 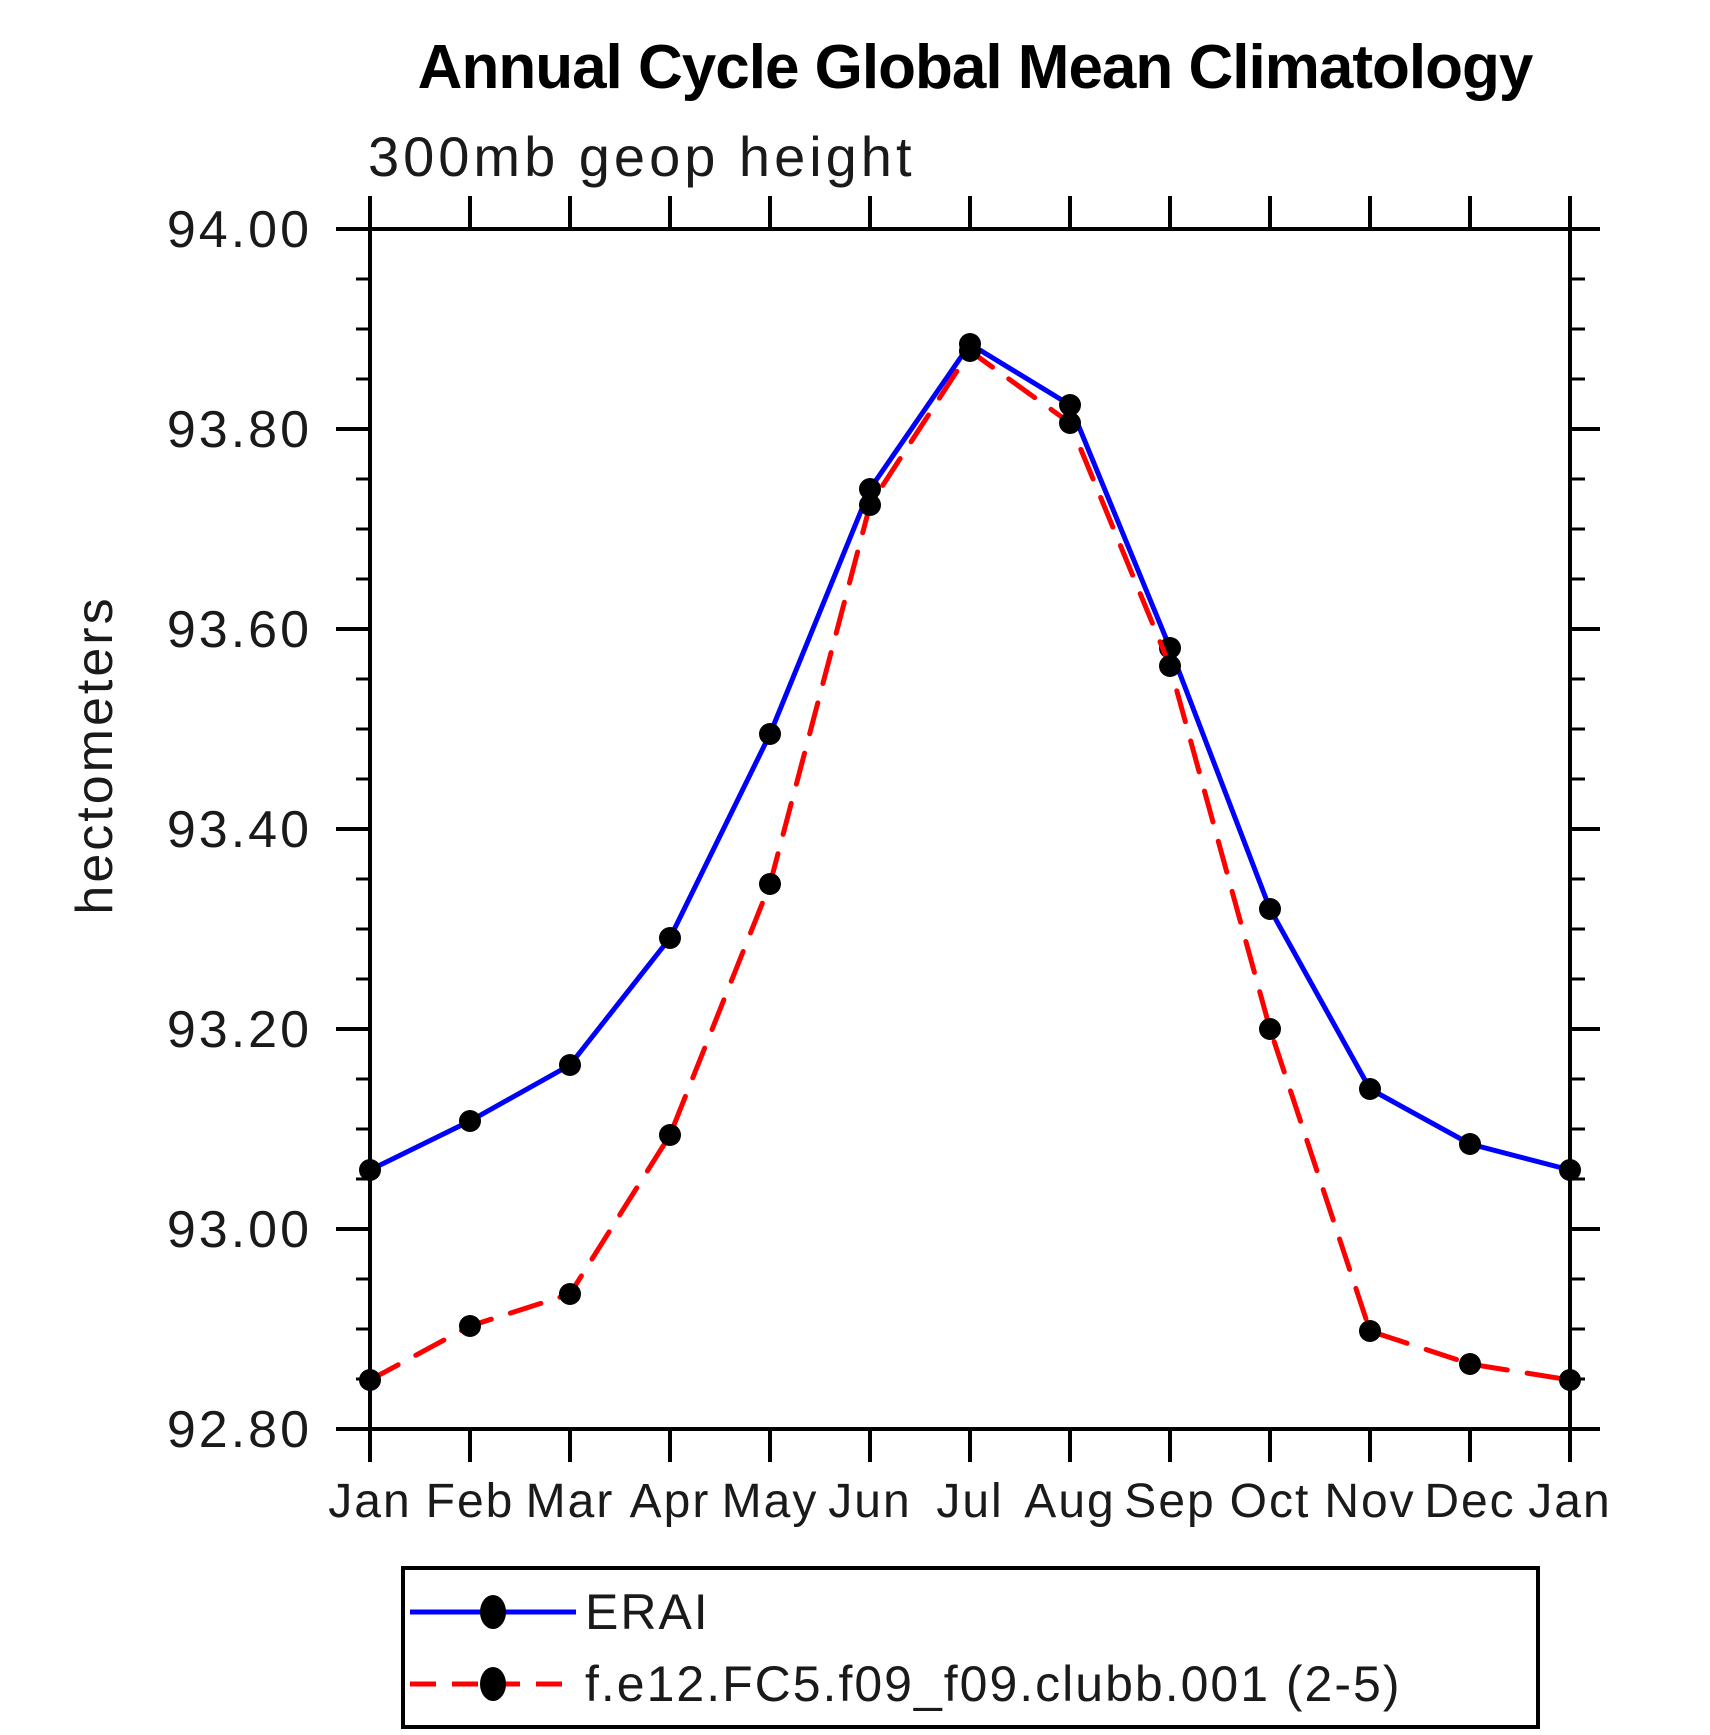 What do you see at coordinates (470, 1501) in the screenshot?
I see `x-tick-label: Feb` at bounding box center [470, 1501].